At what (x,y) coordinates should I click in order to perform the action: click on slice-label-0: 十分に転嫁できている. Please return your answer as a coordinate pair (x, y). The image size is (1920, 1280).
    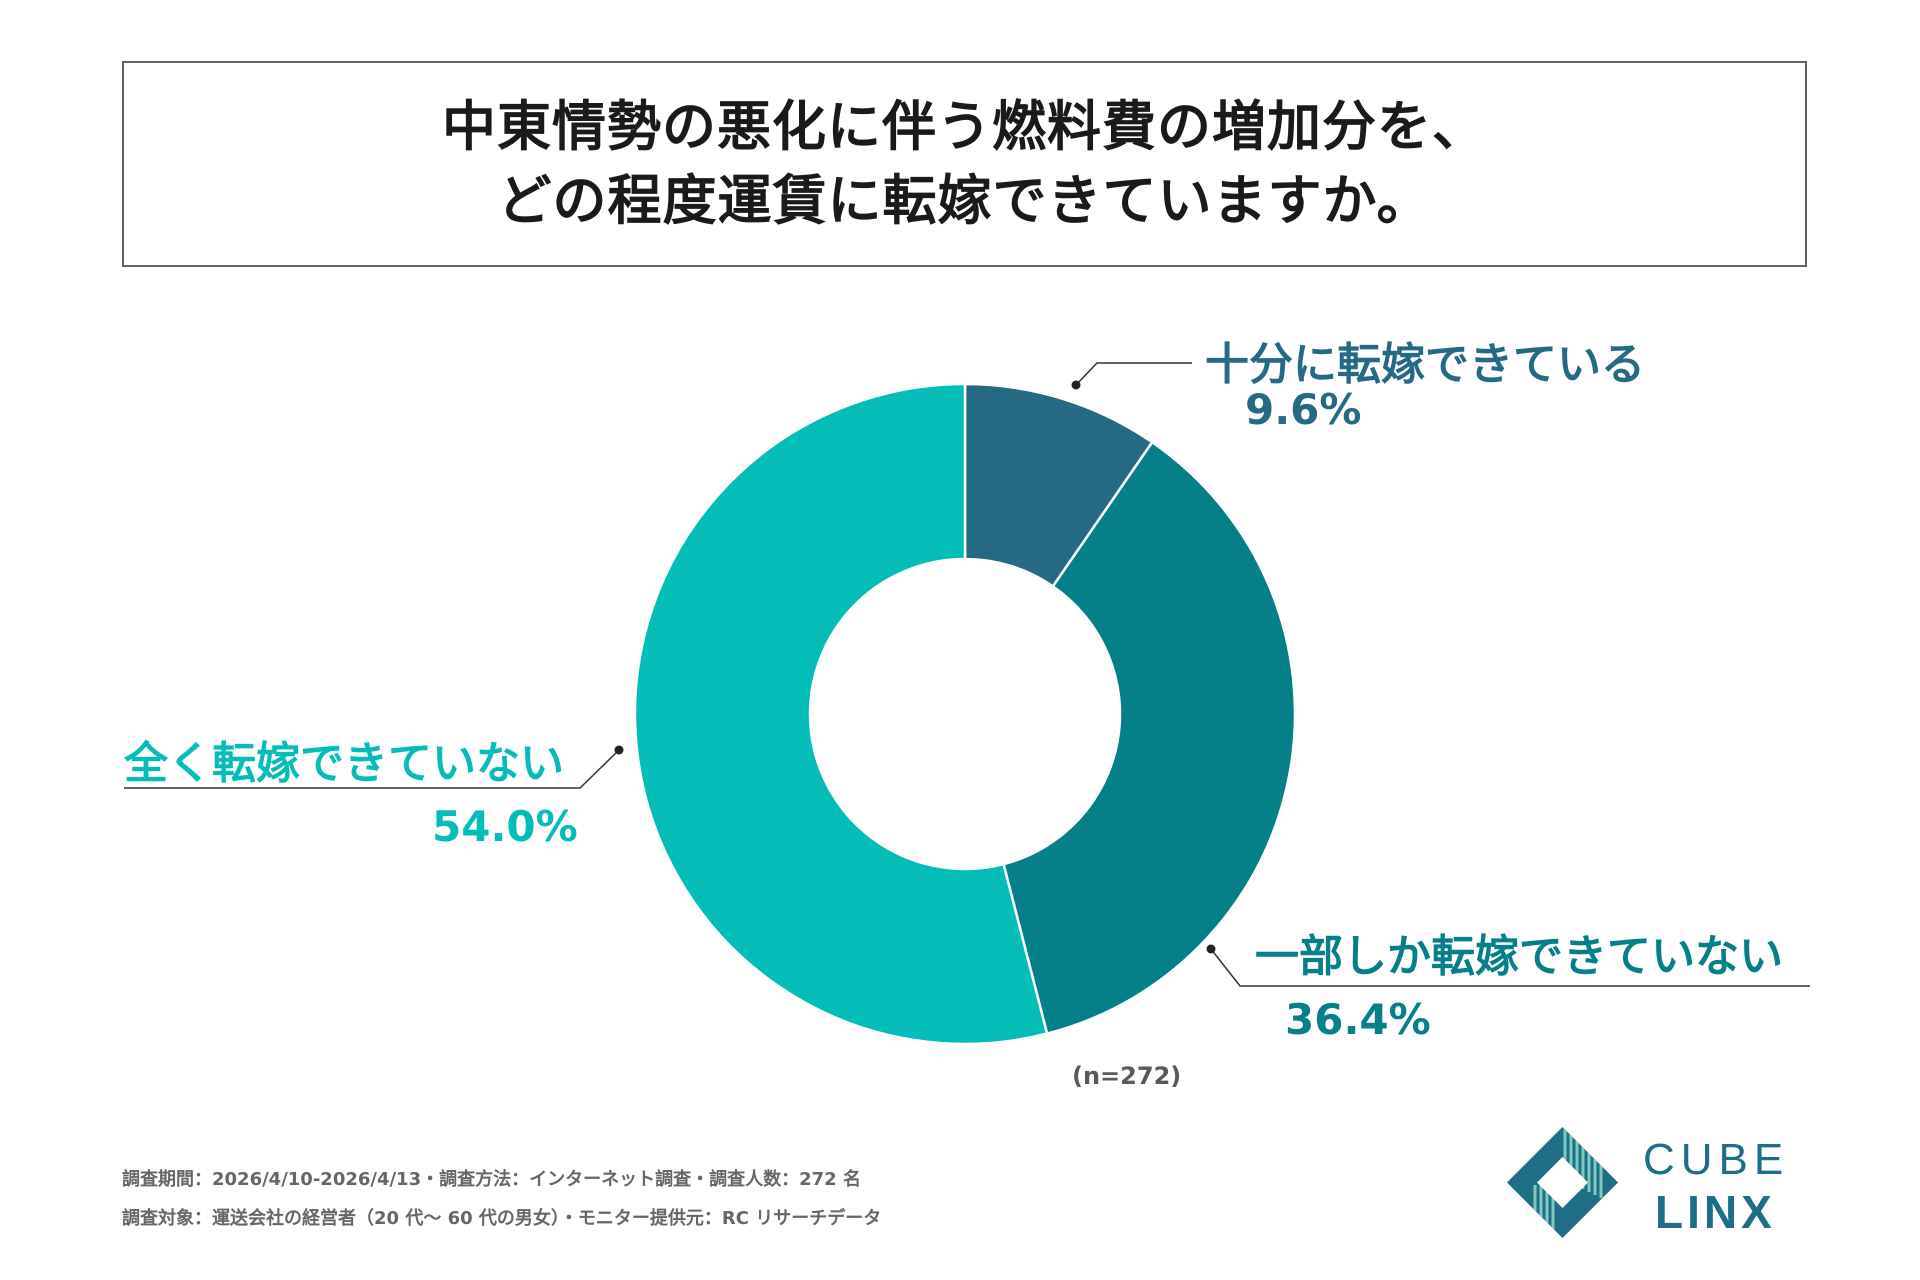
    Looking at the image, I should click on (1425, 364).